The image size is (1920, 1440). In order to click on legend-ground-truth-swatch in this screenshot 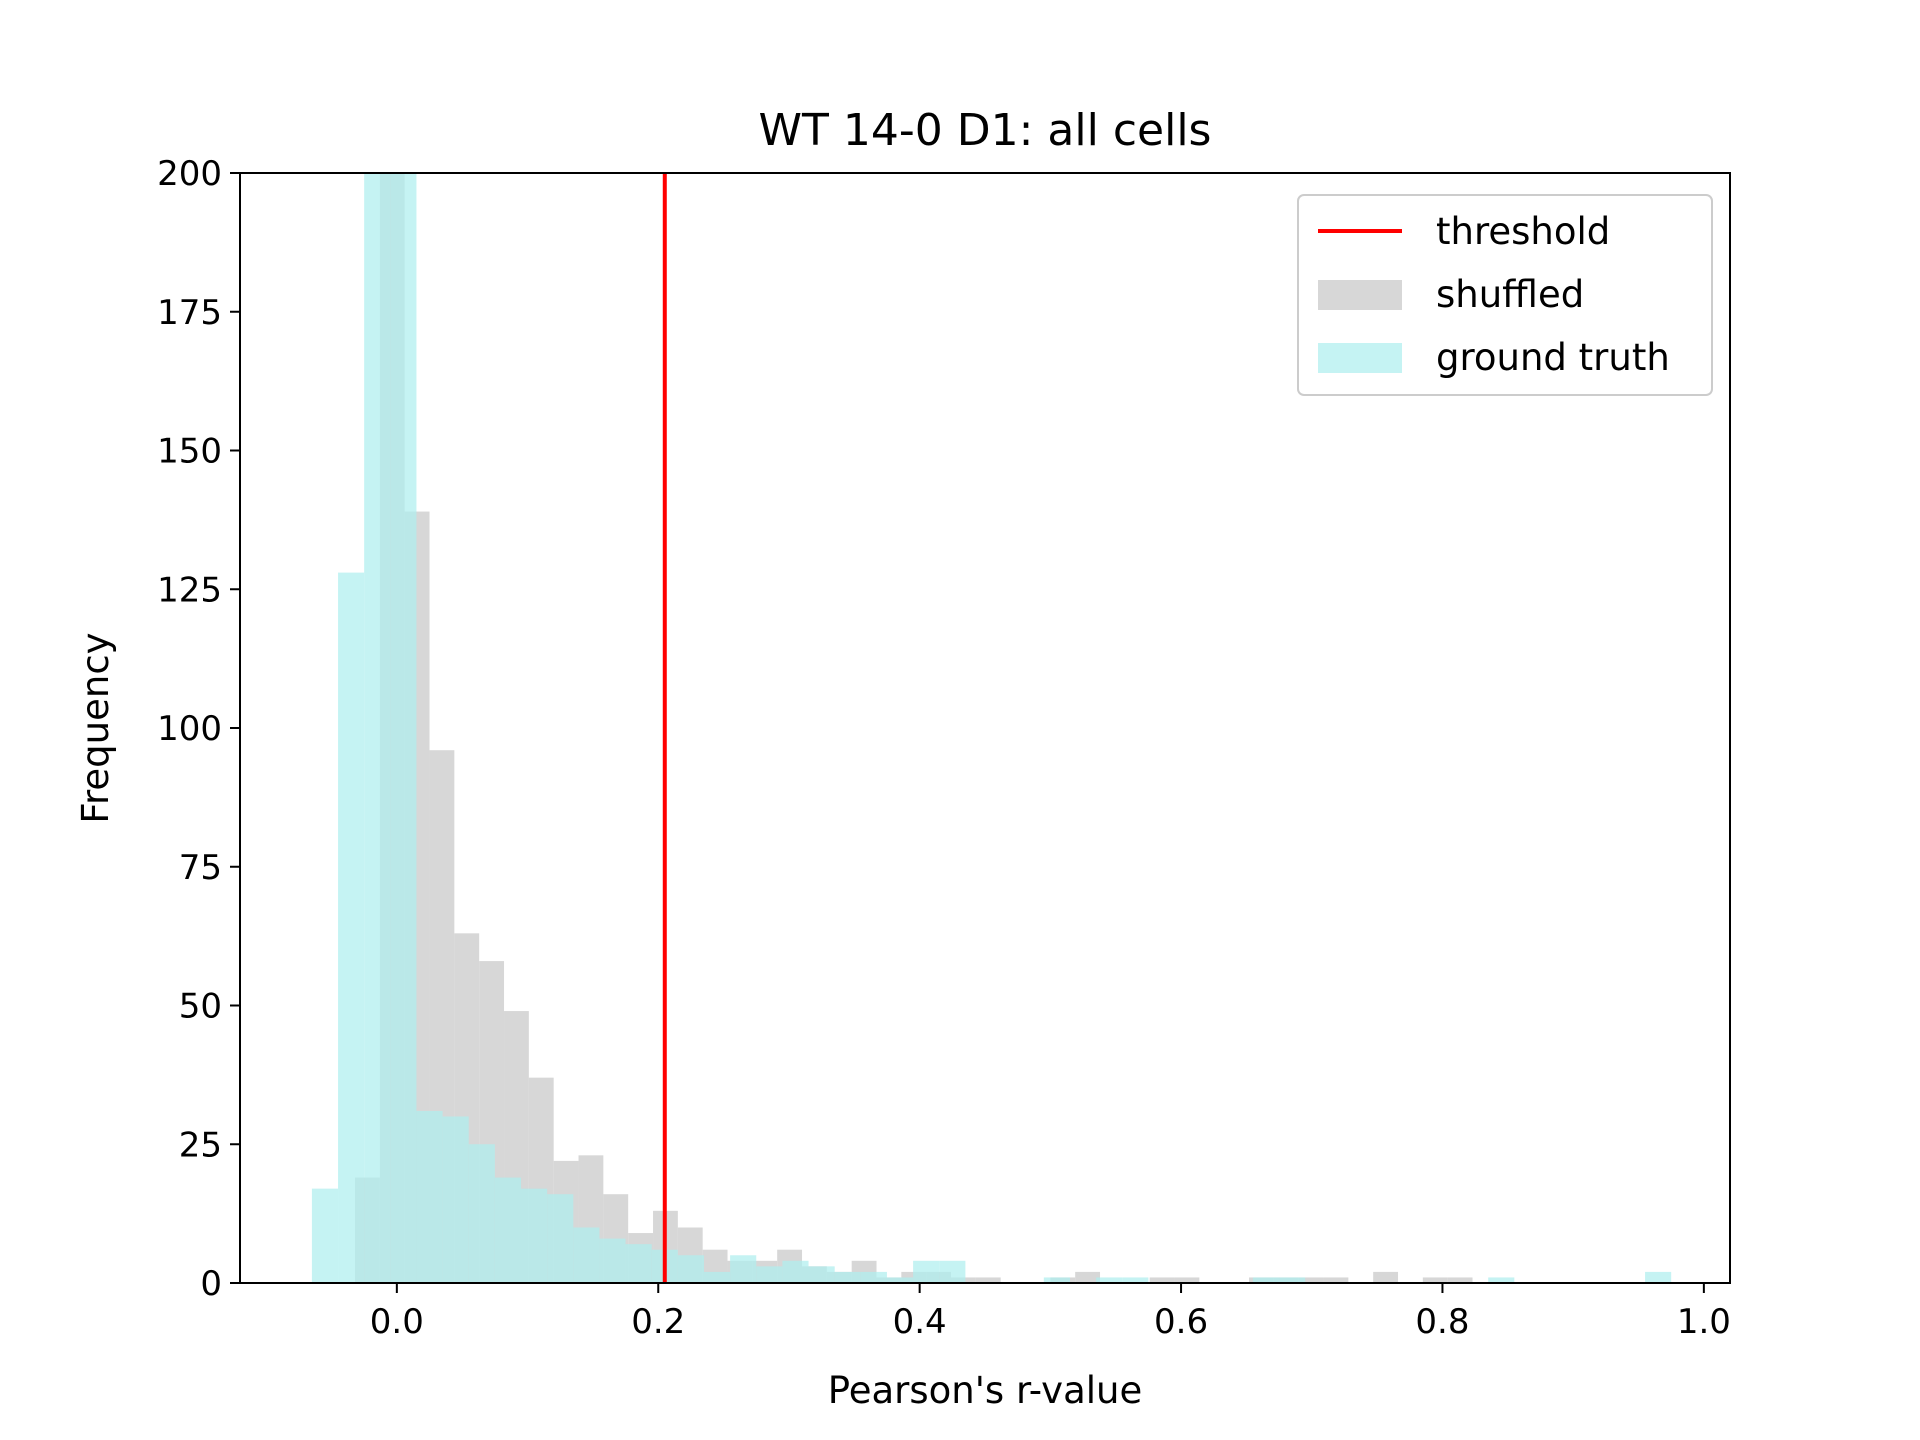, I will do `click(1360, 358)`.